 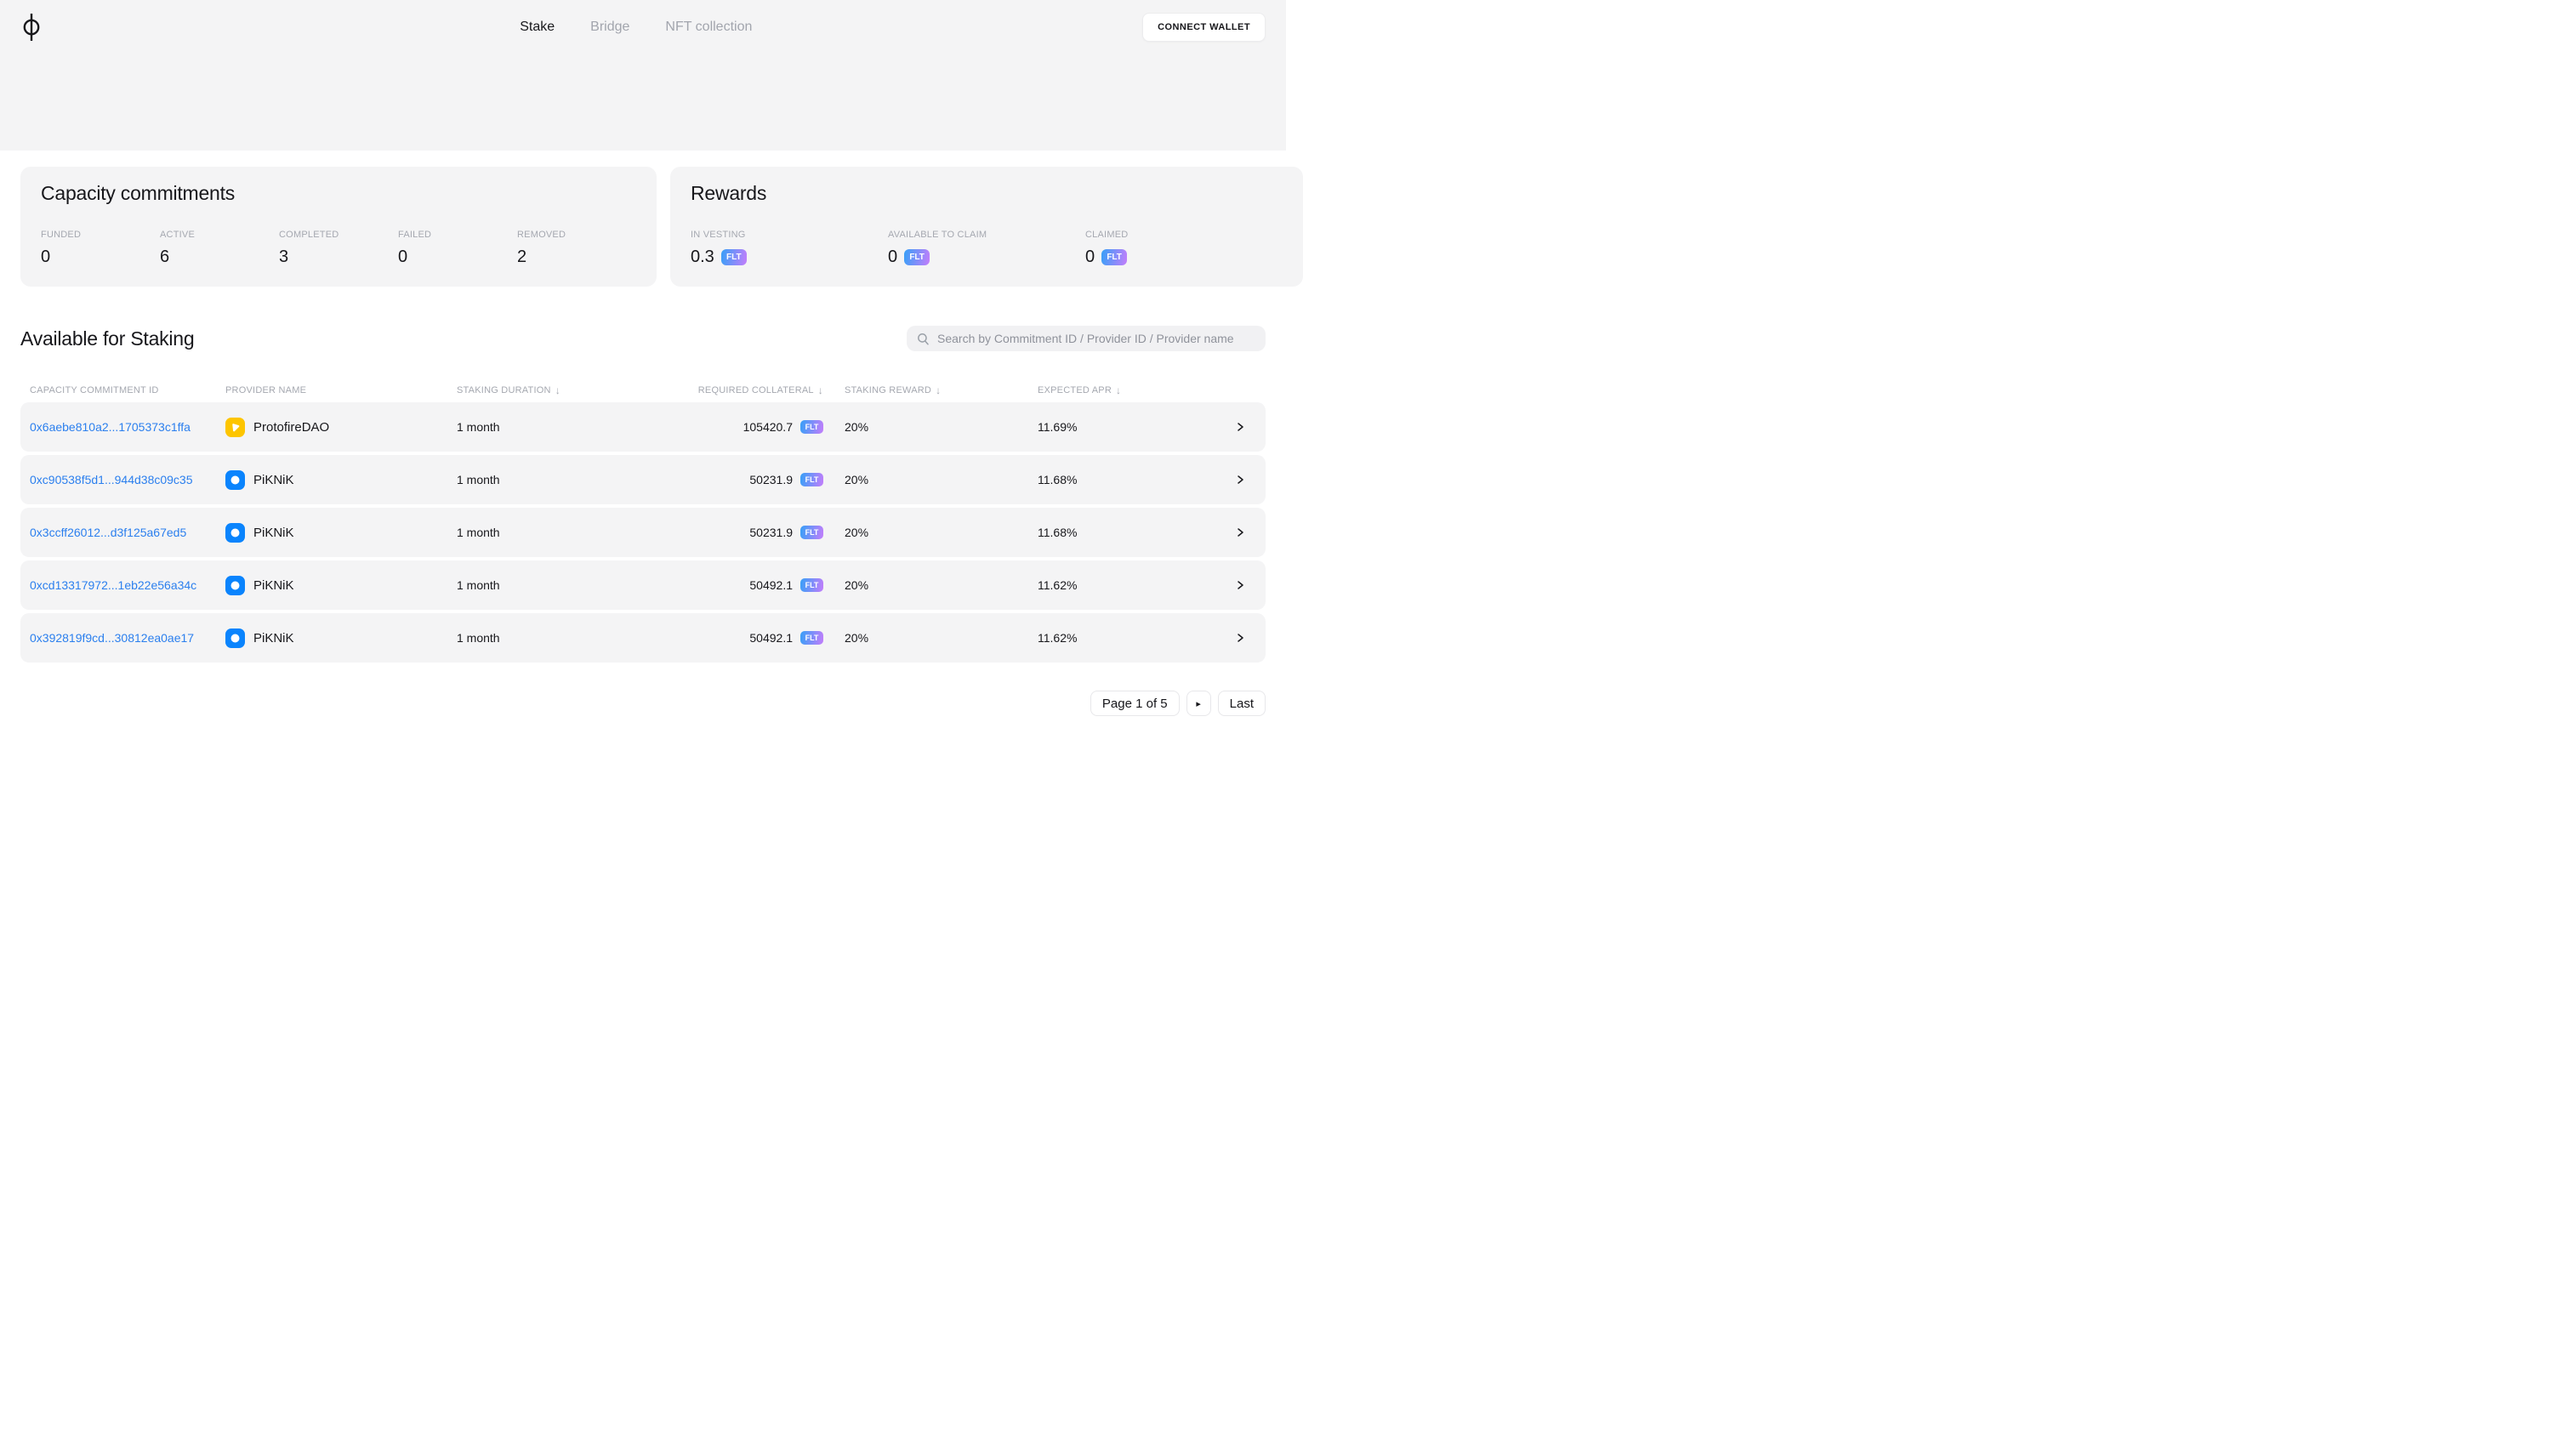 I want to click on commitment-id-link: 0xcd13317972...1eb22e56a34c, so click(x=114, y=585).